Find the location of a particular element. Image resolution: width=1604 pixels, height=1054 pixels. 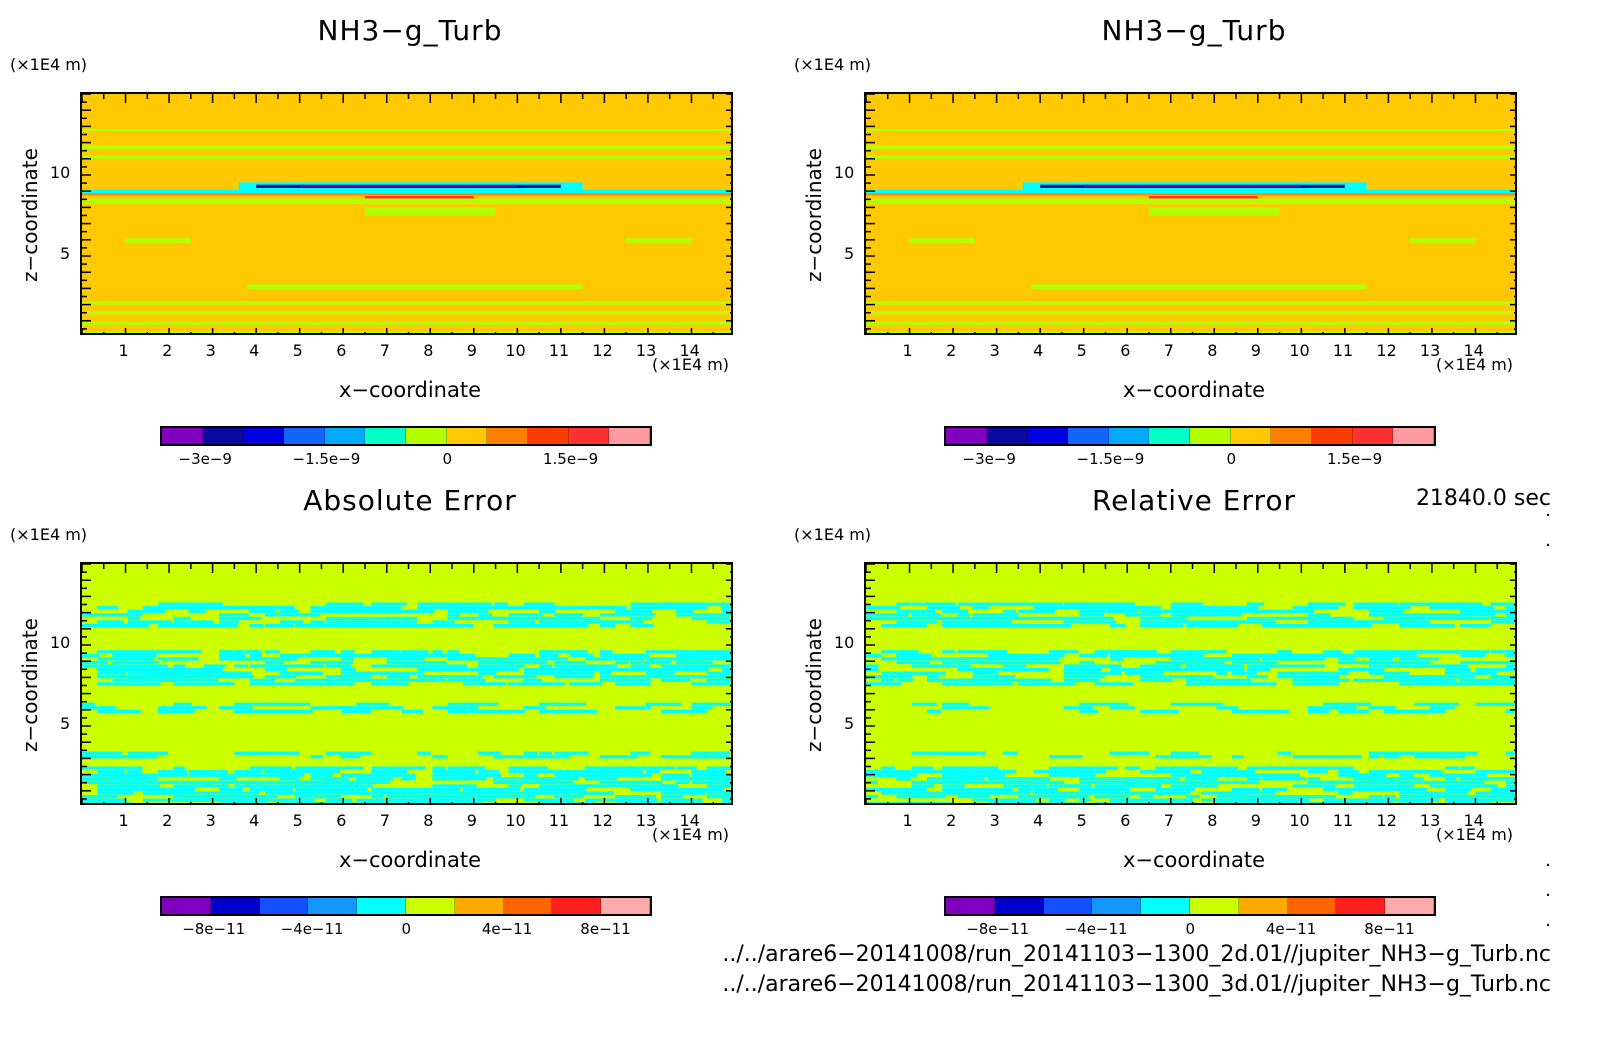

y-tick-label: 10 is located at coordinates (60, 172).